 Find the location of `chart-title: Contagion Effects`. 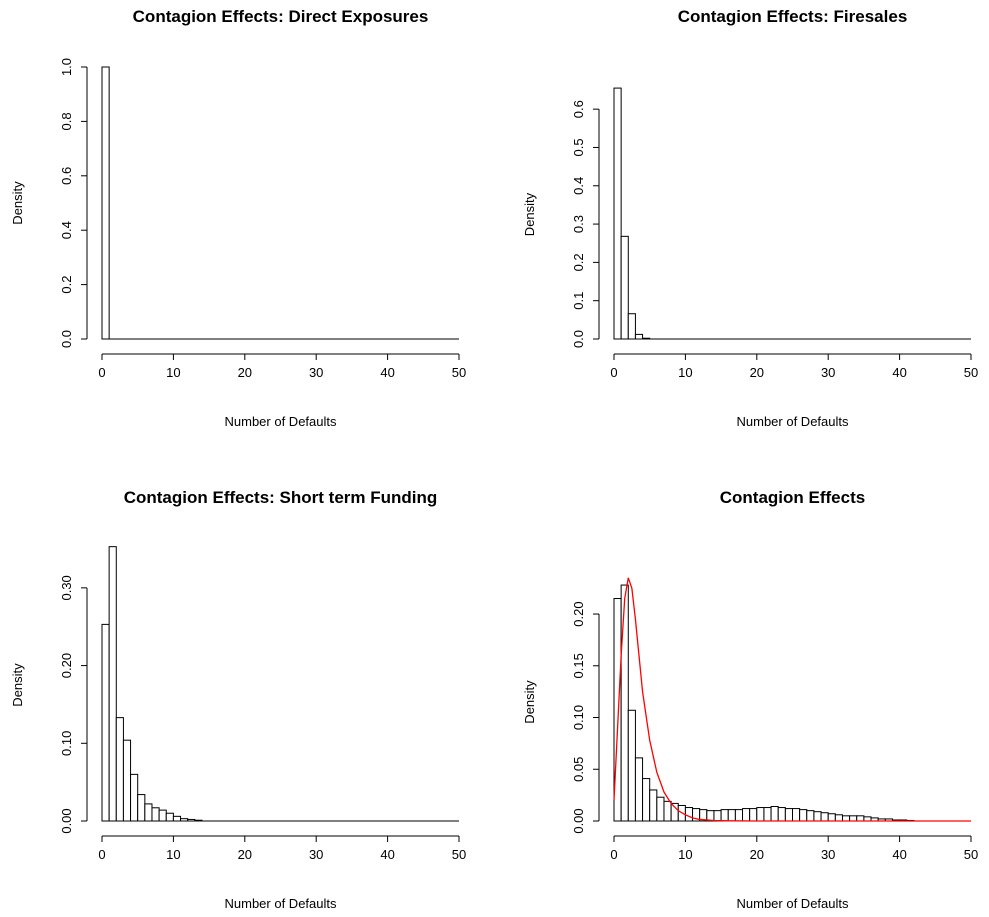

chart-title: Contagion Effects is located at coordinates (792, 497).